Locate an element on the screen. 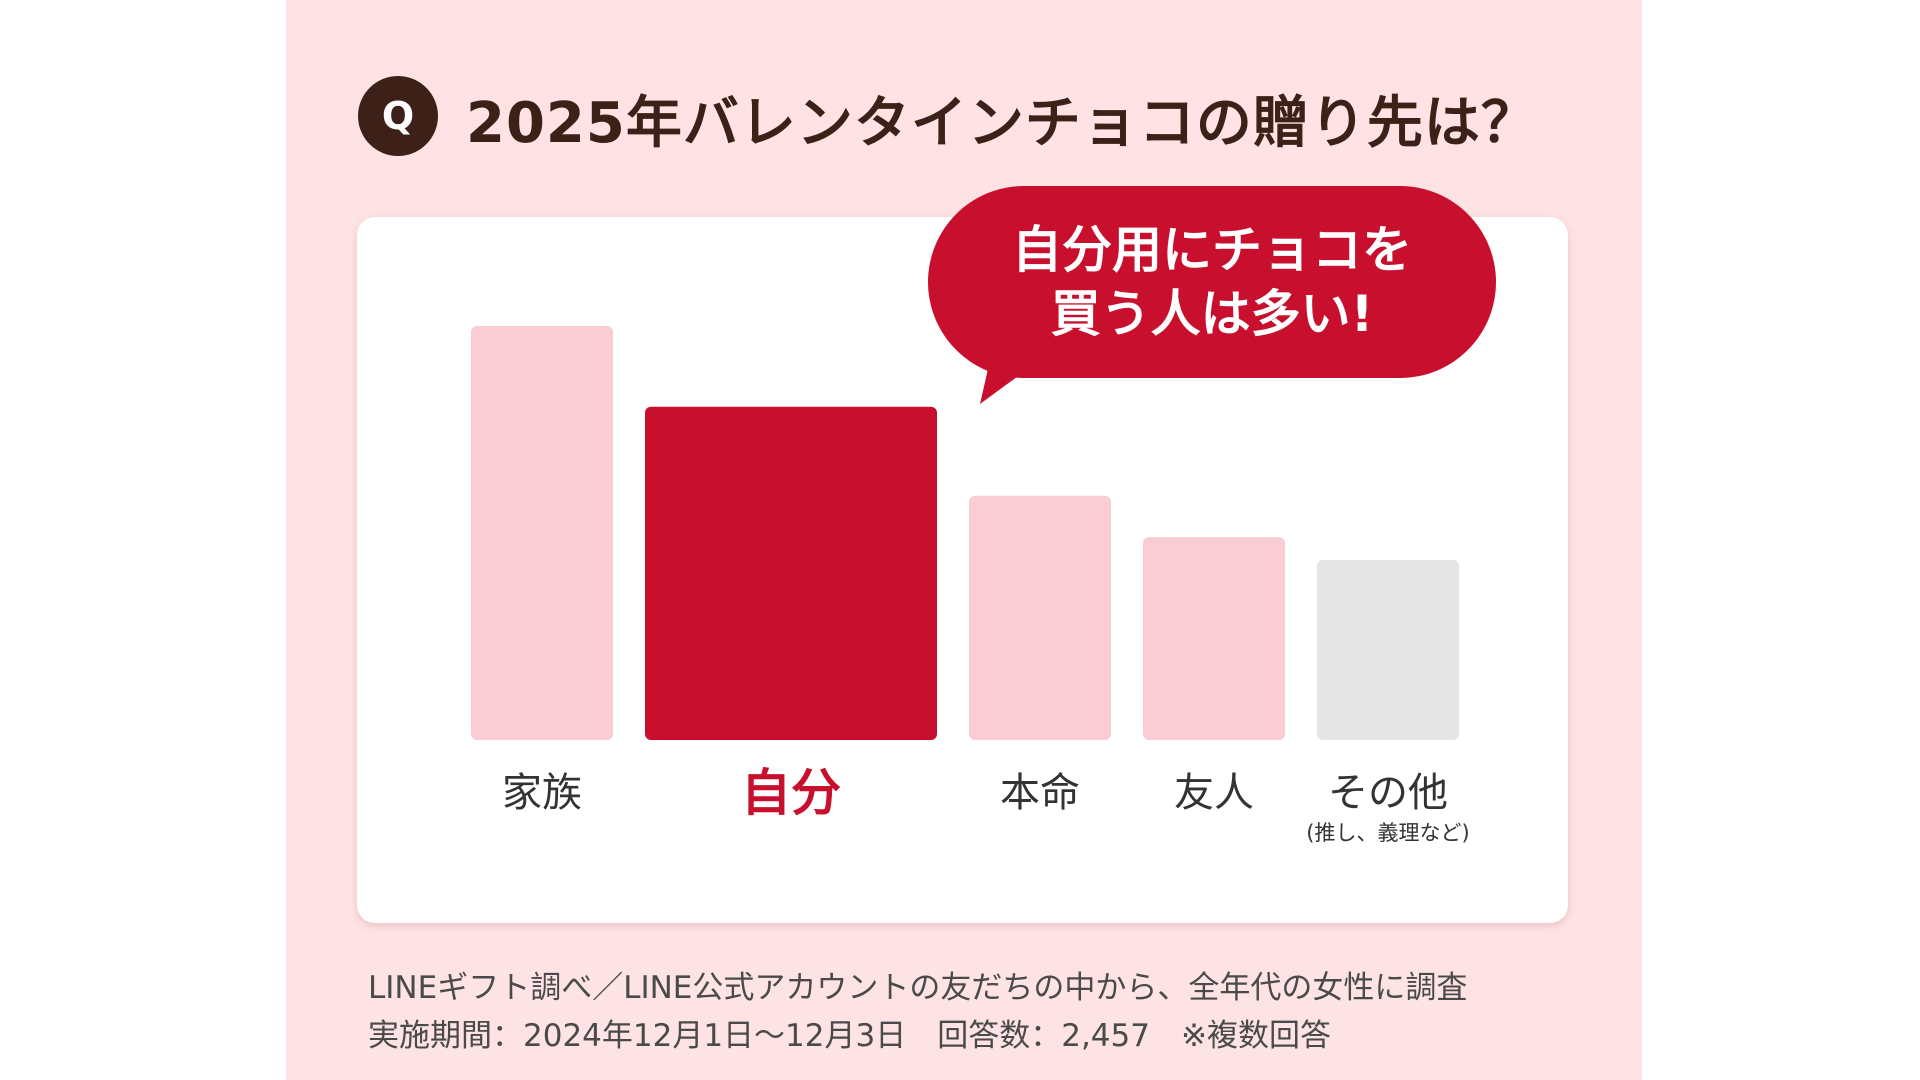 This screenshot has width=1920, height=1080. category-label-3: 友人 is located at coordinates (1214, 793).